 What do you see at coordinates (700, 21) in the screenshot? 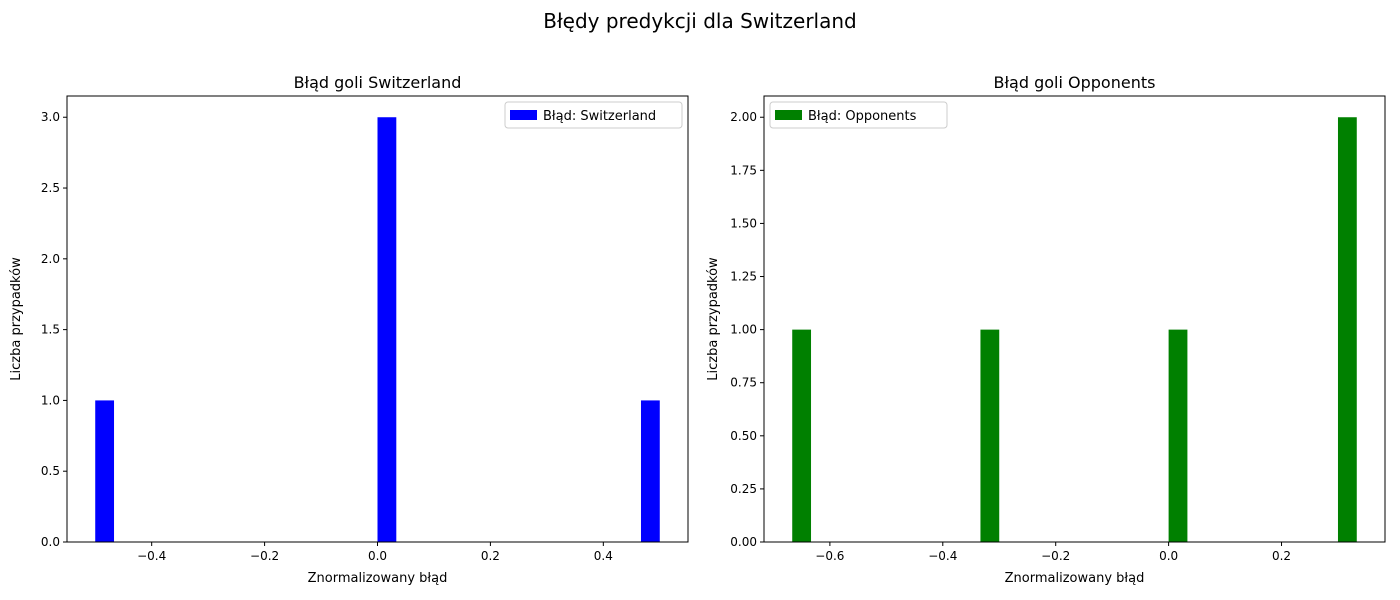
I see `figure-suptitle: Błędy predykcji dla Switzerland` at bounding box center [700, 21].